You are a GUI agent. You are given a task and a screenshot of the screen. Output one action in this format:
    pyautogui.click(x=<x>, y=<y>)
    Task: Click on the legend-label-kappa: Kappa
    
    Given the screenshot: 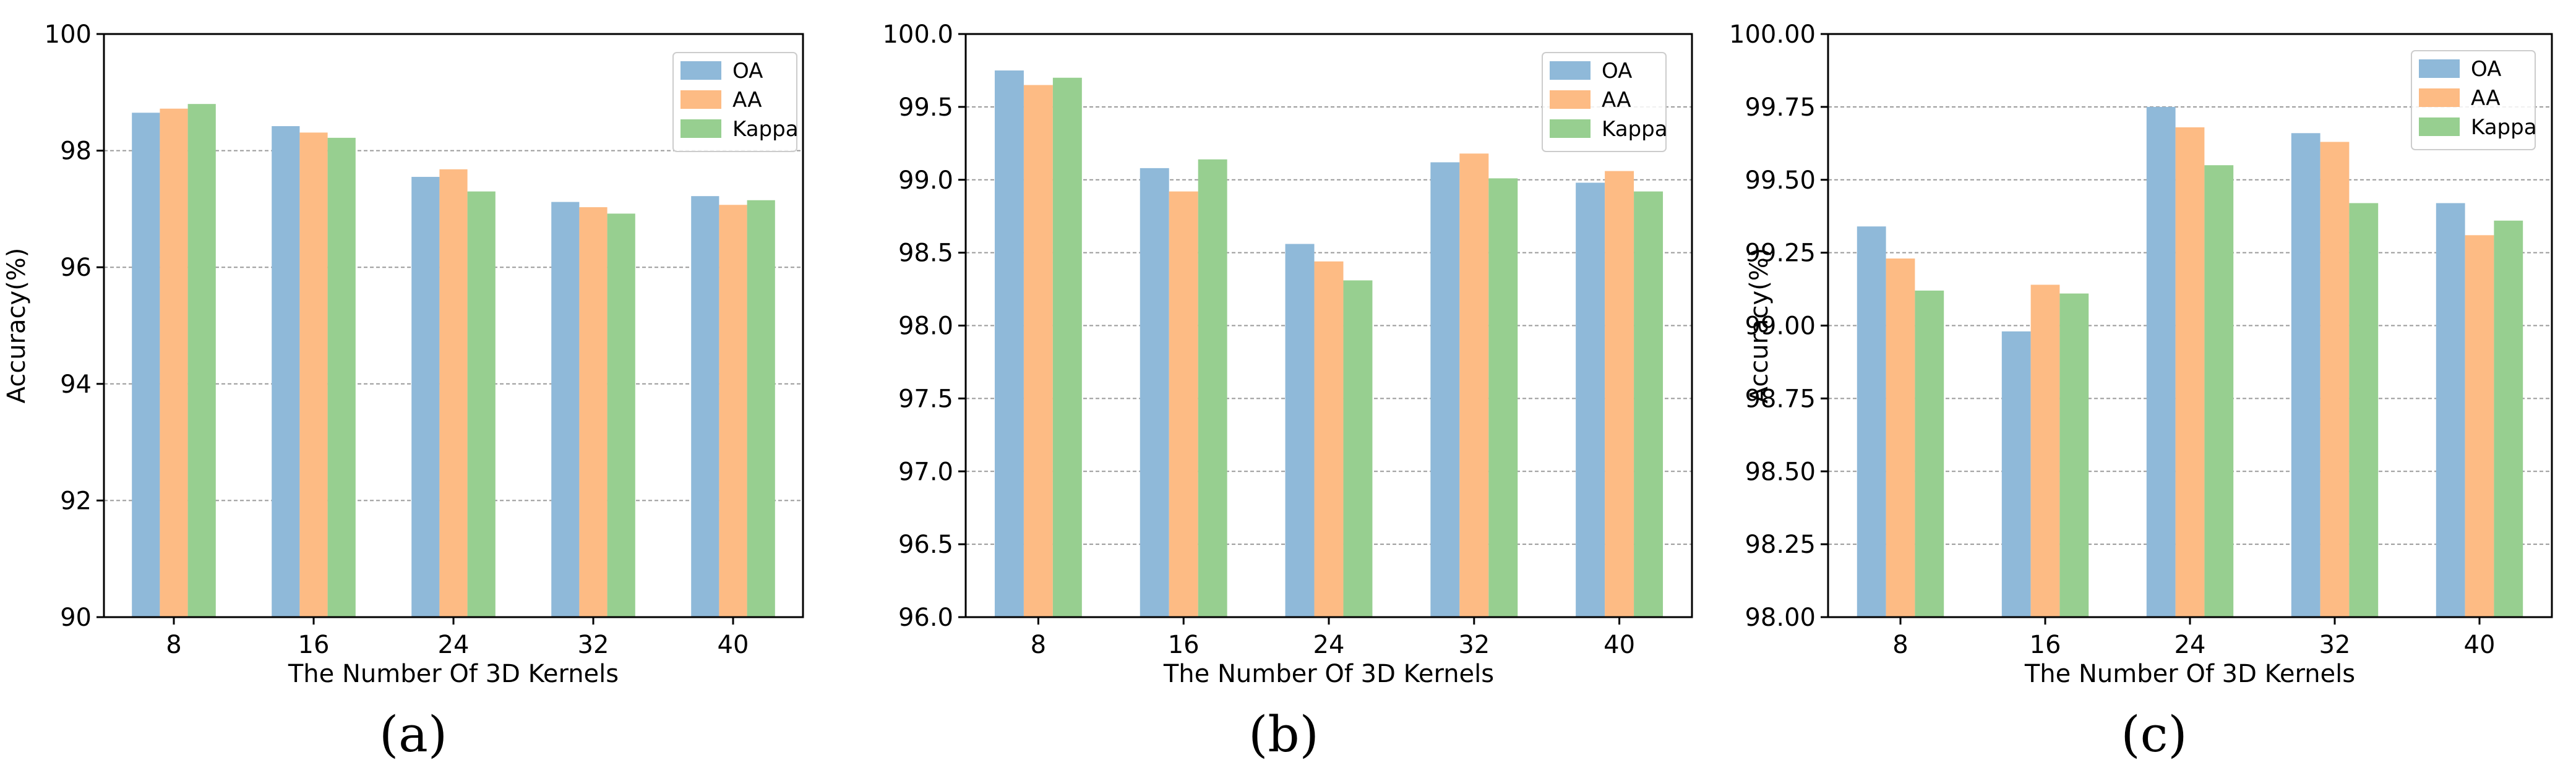 What is the action you would take?
    pyautogui.click(x=765, y=129)
    